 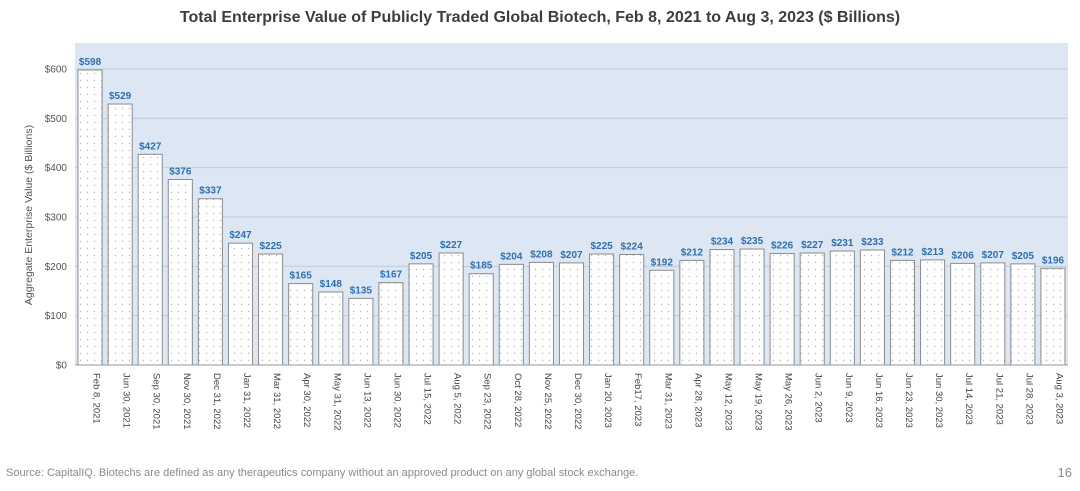 What do you see at coordinates (1053, 260) in the screenshot?
I see `data-label: $196` at bounding box center [1053, 260].